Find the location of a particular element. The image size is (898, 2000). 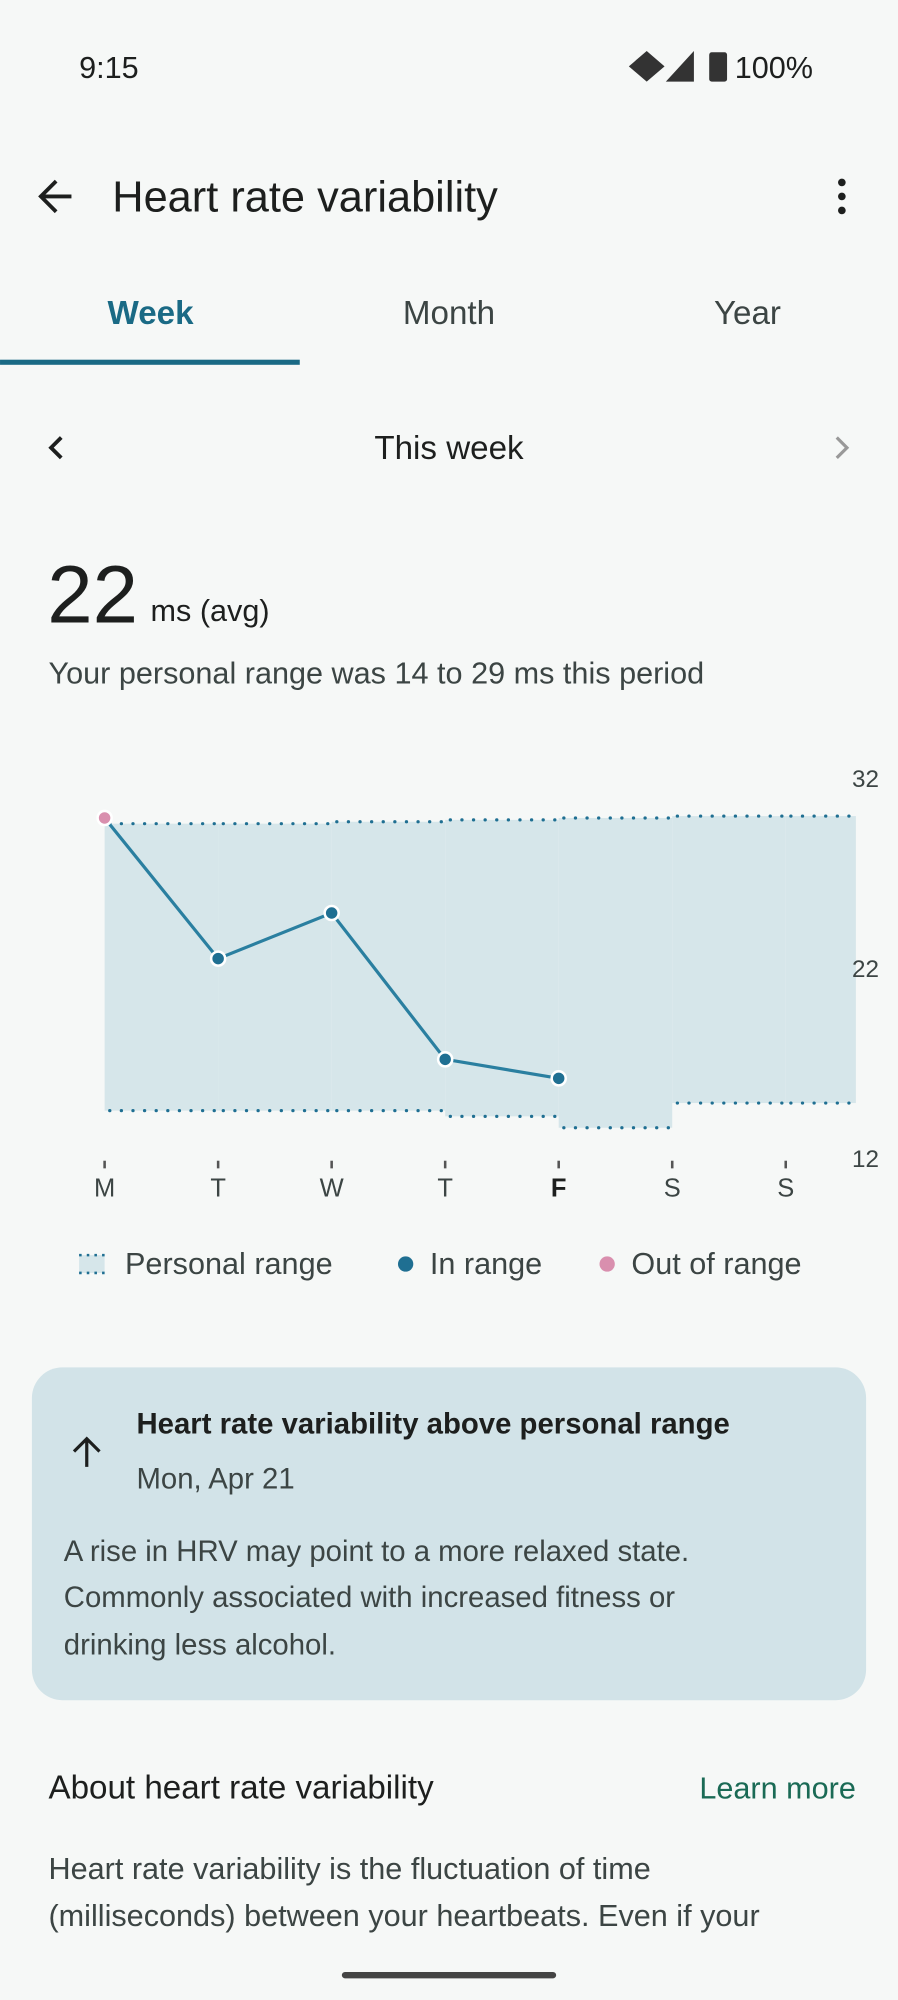

y-tick-label: 12 is located at coordinates (865, 1159).